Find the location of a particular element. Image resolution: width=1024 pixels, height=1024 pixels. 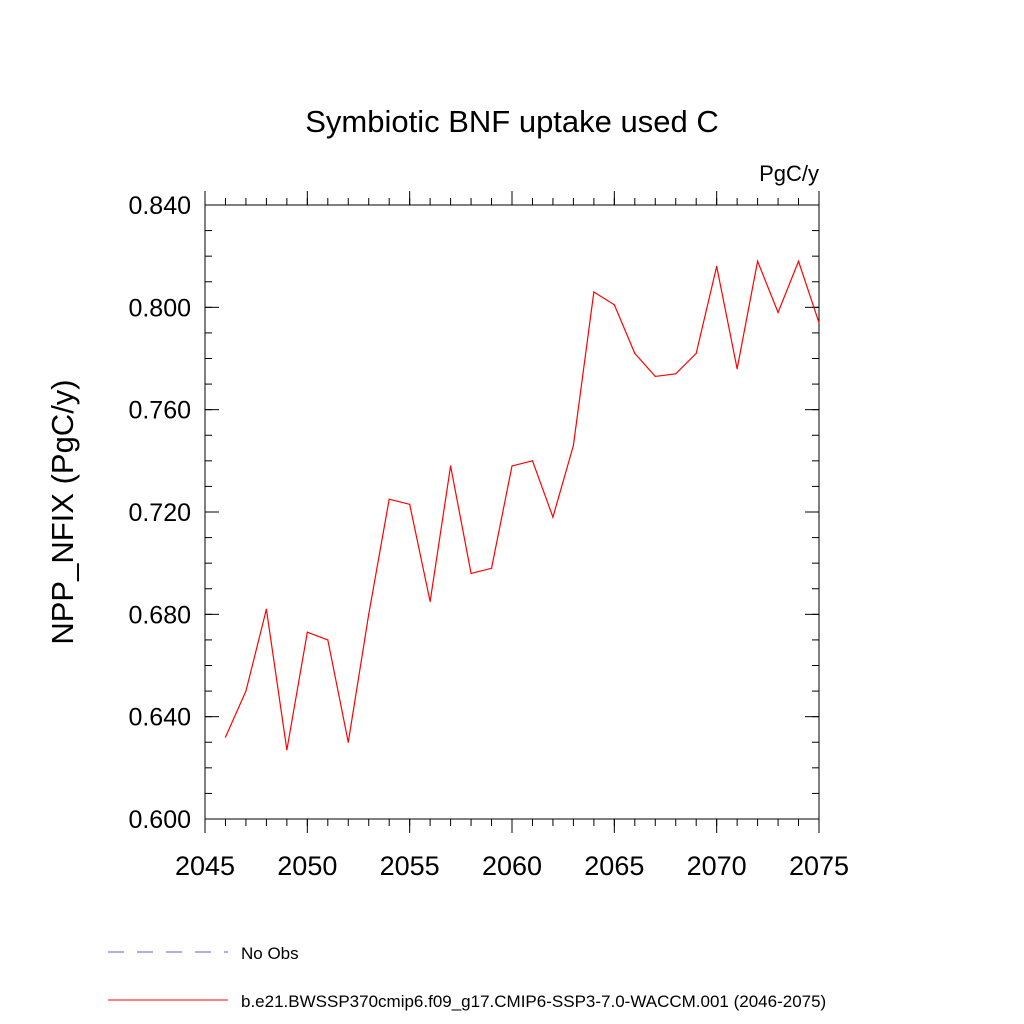

y-tick-label: 0.680 is located at coordinates (159, 615).